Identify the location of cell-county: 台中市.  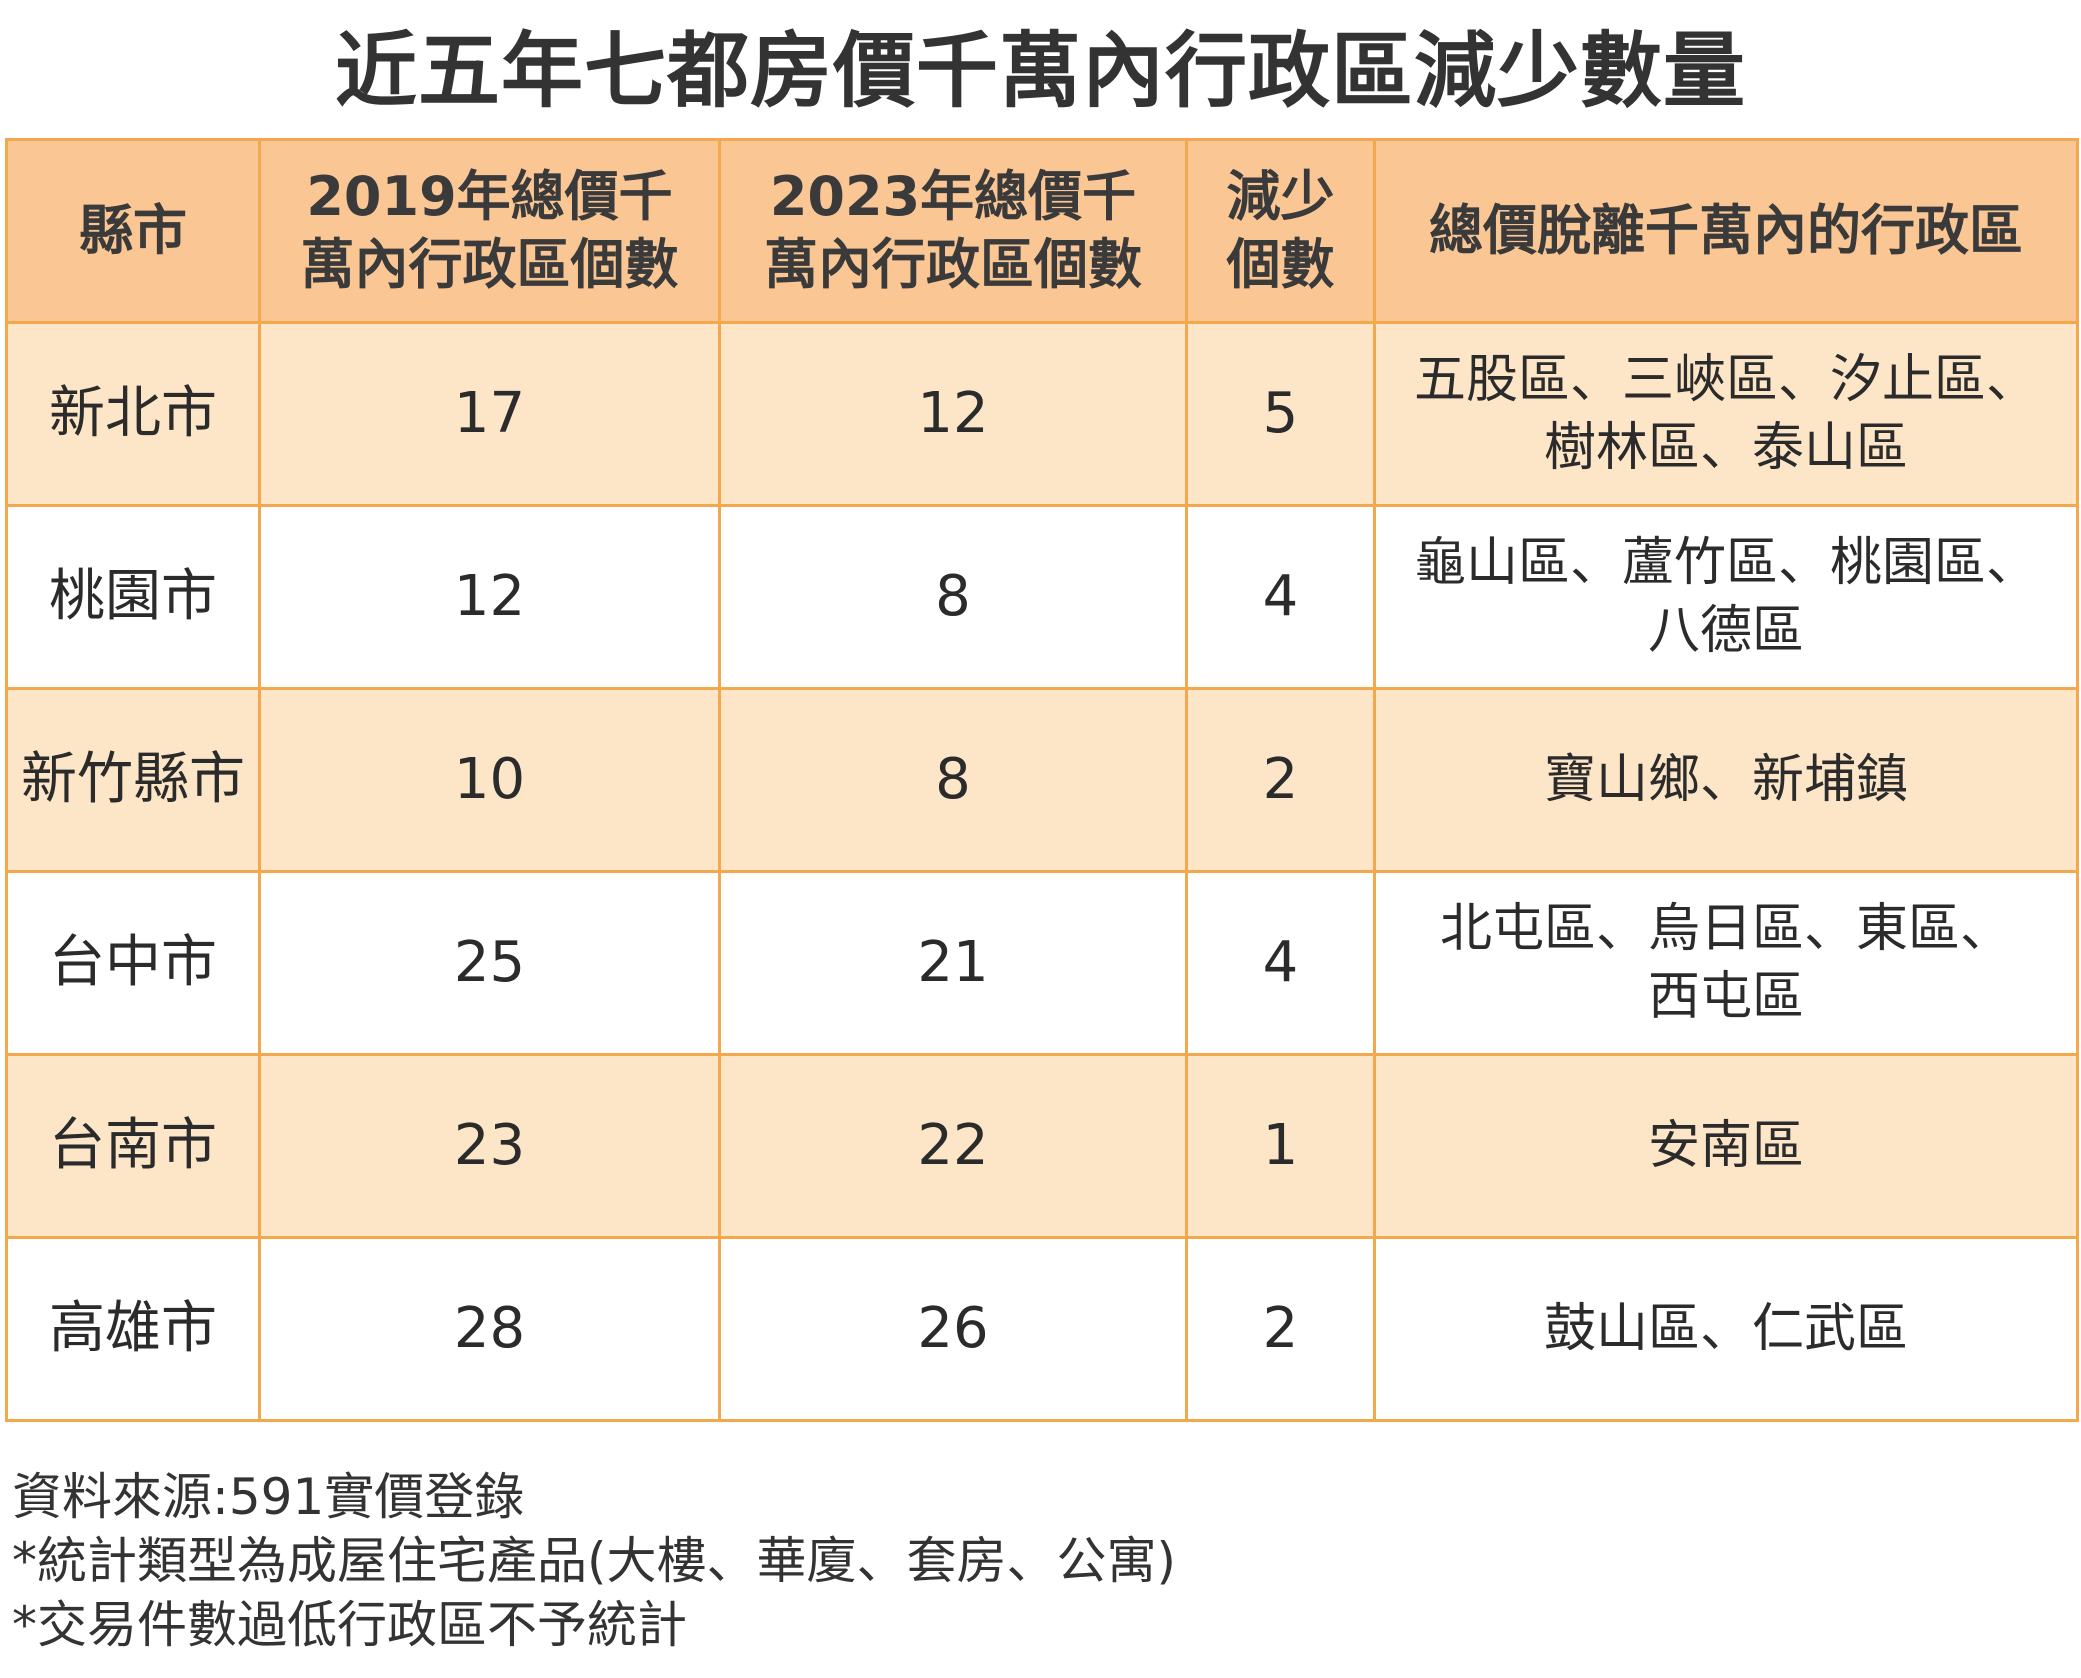
(133, 963).